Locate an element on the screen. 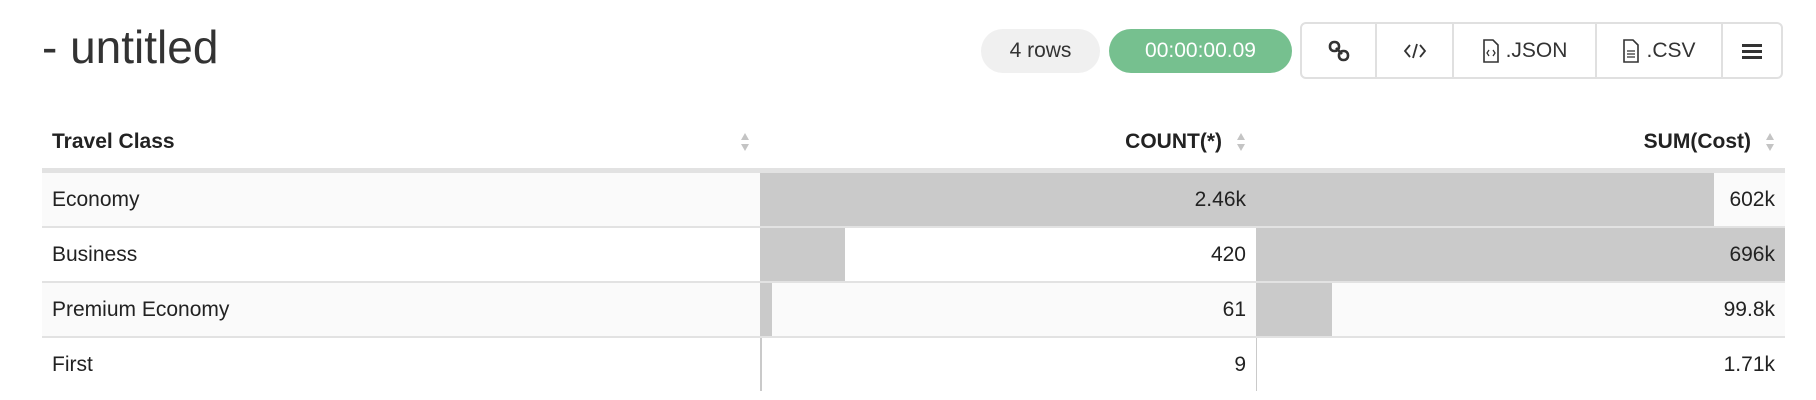  csv-file-icon is located at coordinates (1631, 50).